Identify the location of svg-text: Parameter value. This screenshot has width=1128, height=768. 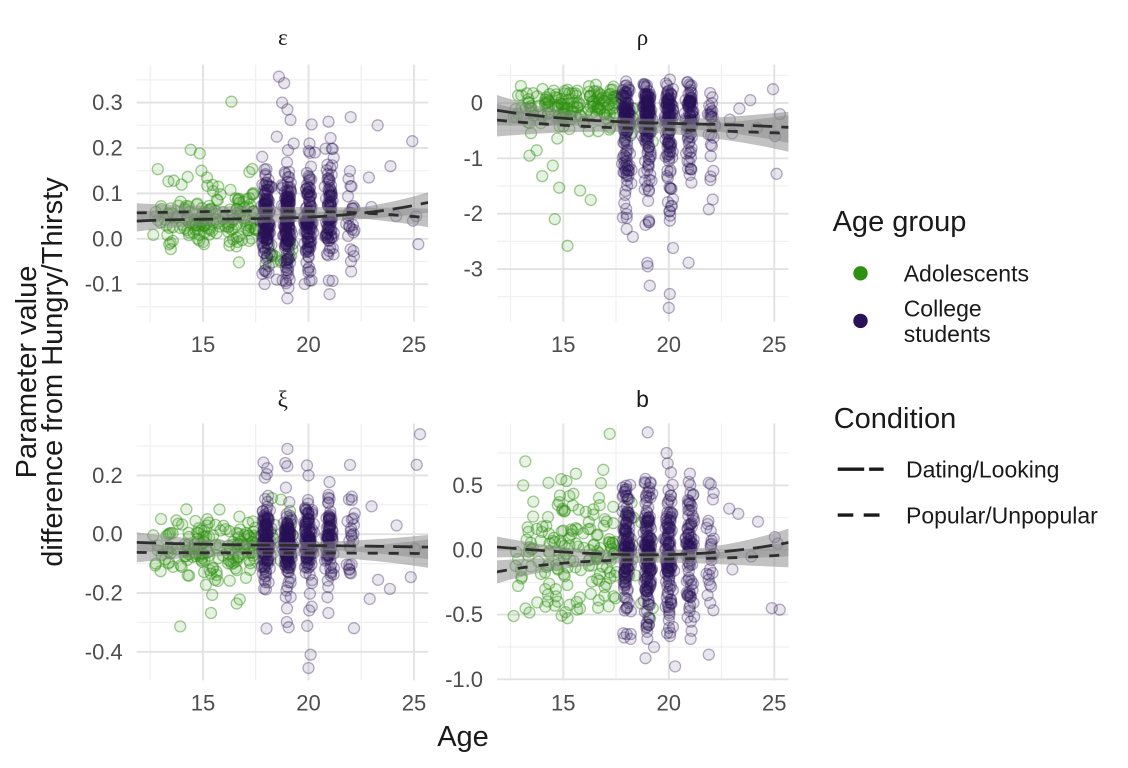
(27, 372).